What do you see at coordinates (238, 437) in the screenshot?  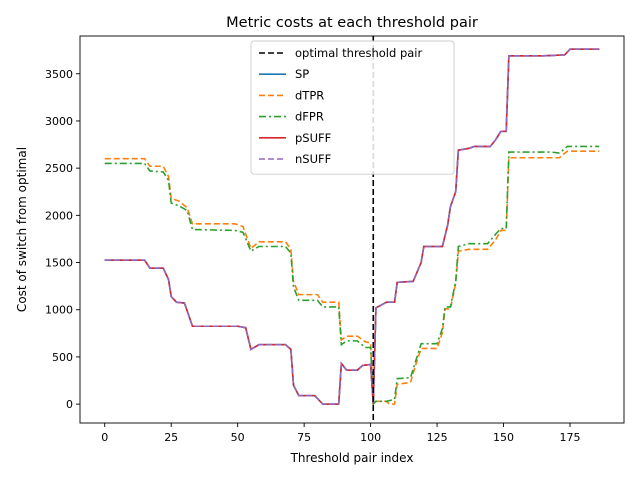 I see `x-tick-label: 50` at bounding box center [238, 437].